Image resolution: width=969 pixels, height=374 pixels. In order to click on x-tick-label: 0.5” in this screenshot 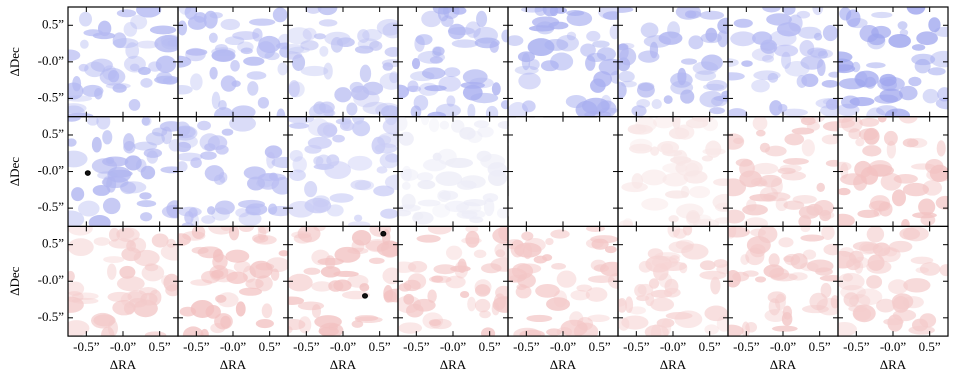, I will do `click(820, 346)`.